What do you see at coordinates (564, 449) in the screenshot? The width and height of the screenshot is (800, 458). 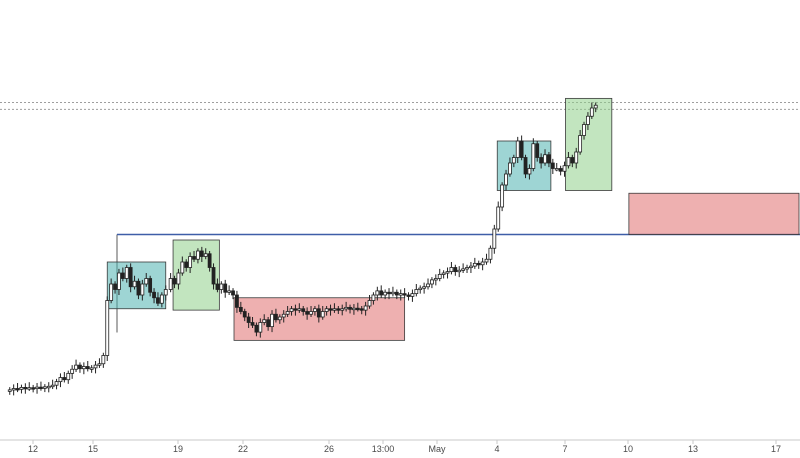 I see `x-tick-label: 7` at bounding box center [564, 449].